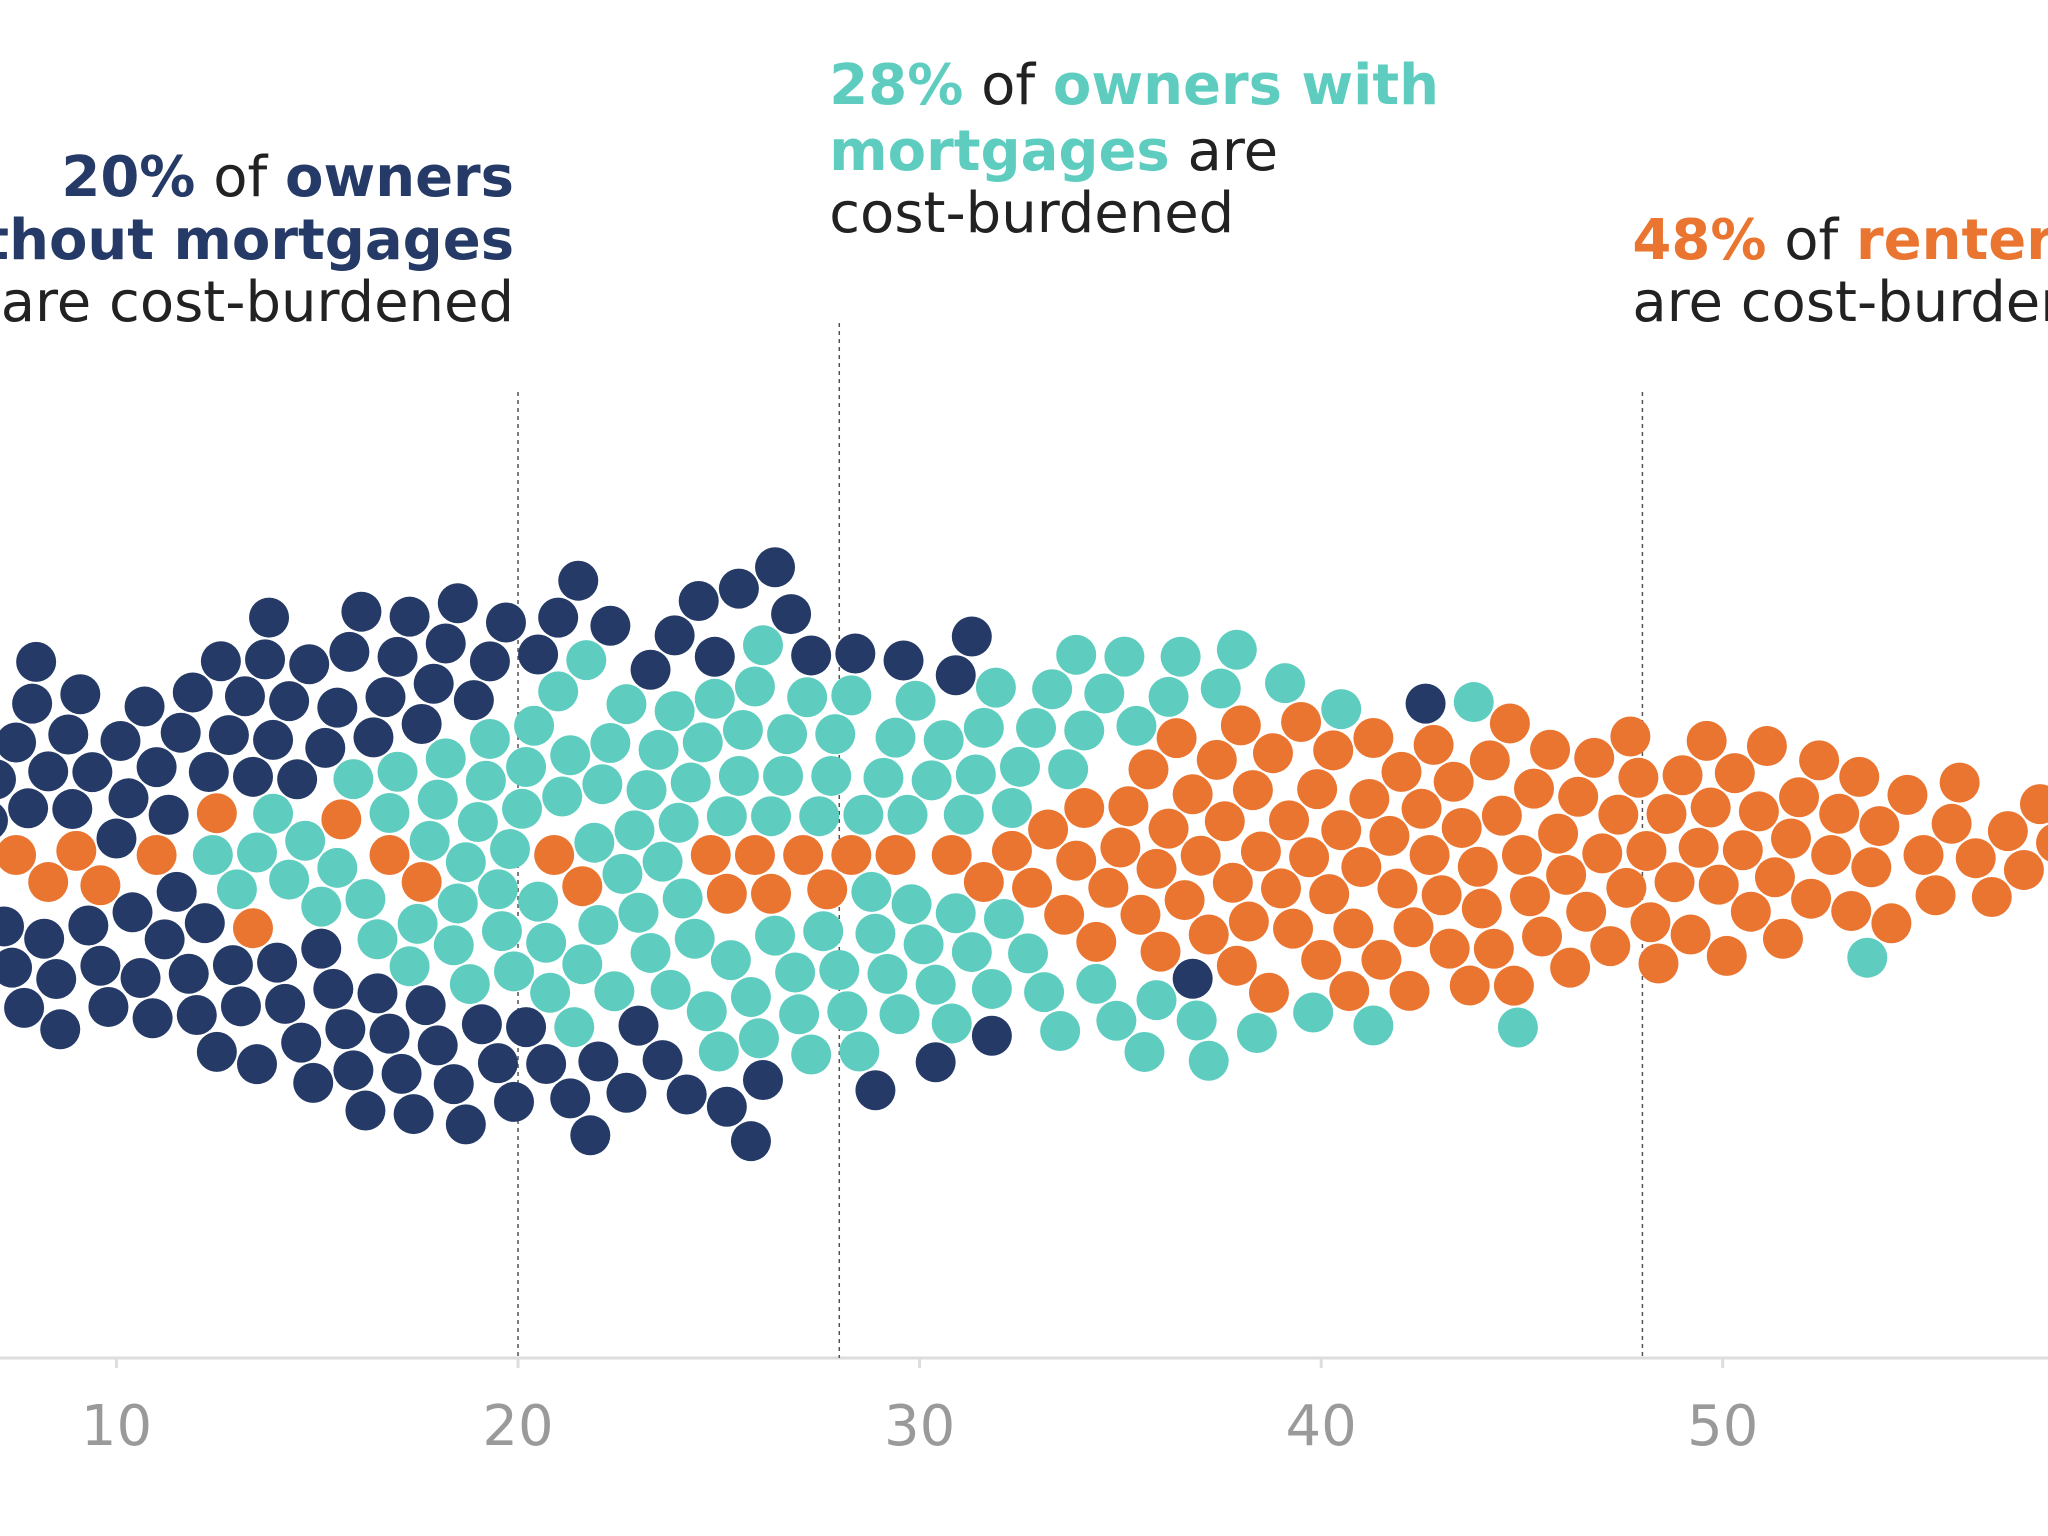  I want to click on annotation-part: are, so click(1224, 151).